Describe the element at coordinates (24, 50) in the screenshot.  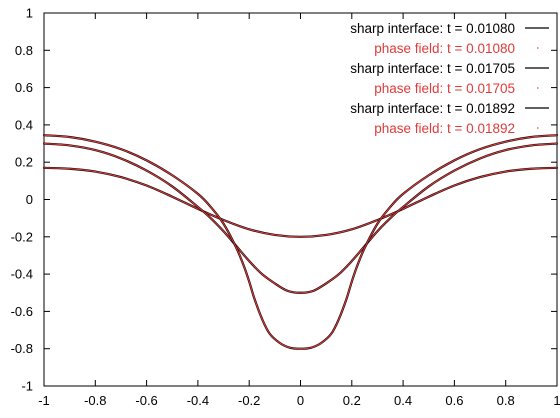
I see `y-tick-label: 0.8` at that location.